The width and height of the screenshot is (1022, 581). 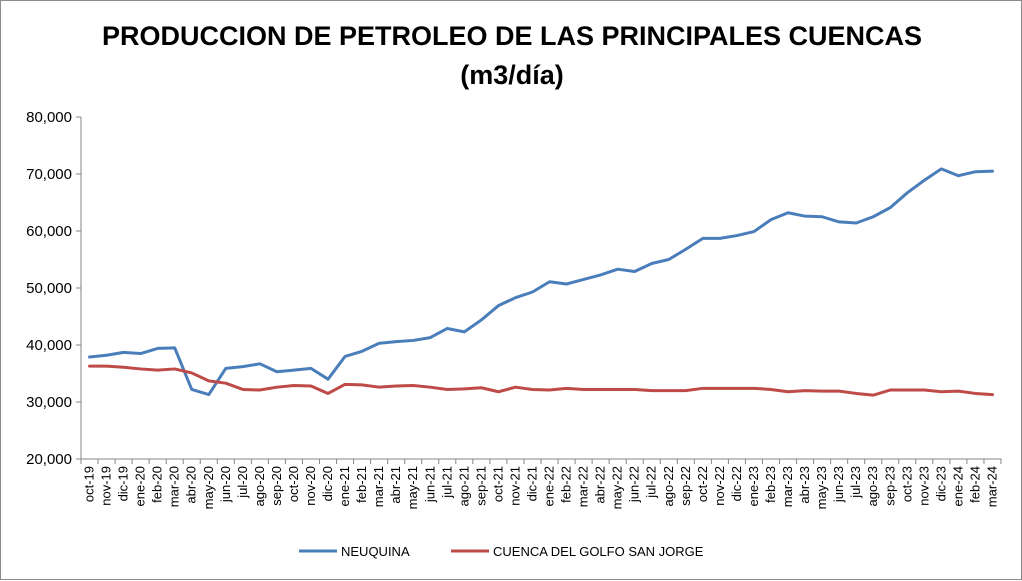 What do you see at coordinates (566, 484) in the screenshot?
I see `x-tick-label: feb-22` at bounding box center [566, 484].